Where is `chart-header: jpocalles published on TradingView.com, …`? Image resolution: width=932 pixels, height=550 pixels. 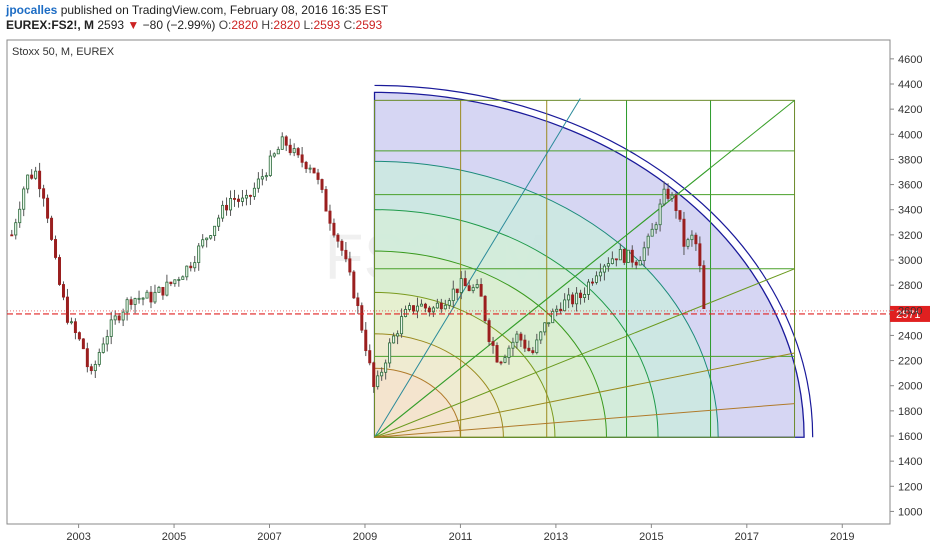 chart-header: jpocalles published on TradingView.com, … is located at coordinates (466, 17).